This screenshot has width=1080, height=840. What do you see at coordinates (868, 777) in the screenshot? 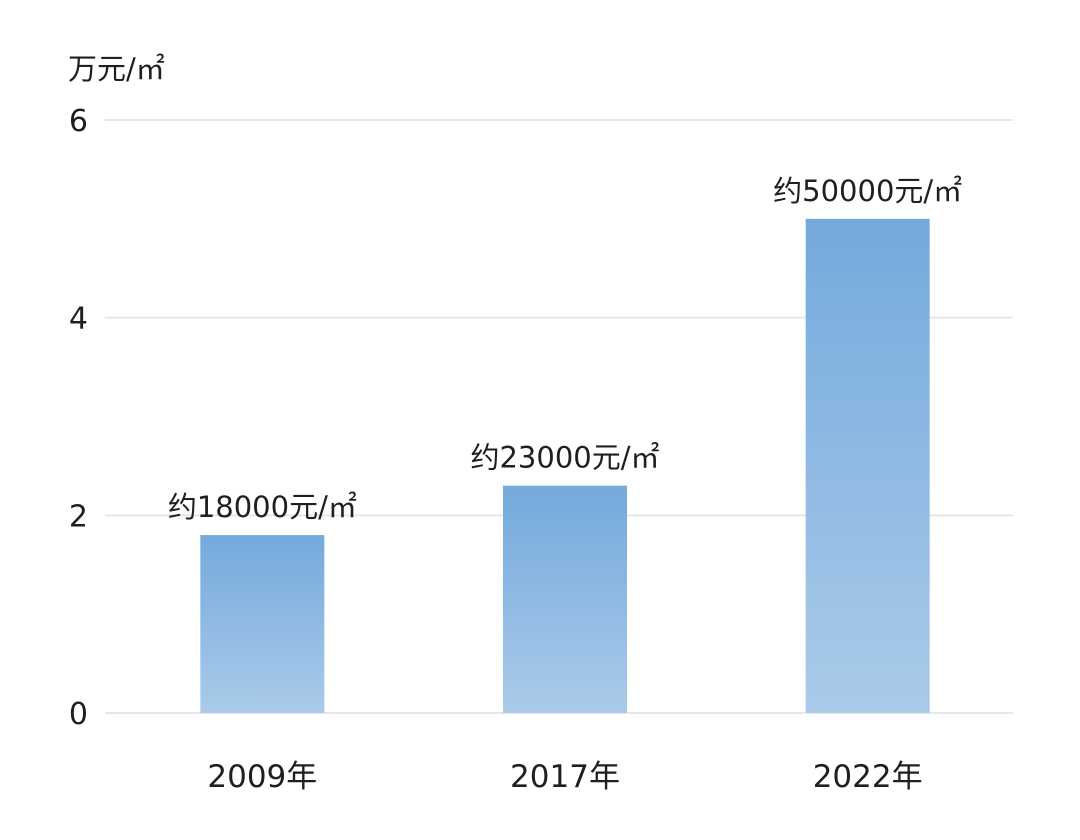
I see `x-category-label: 2022年` at bounding box center [868, 777].